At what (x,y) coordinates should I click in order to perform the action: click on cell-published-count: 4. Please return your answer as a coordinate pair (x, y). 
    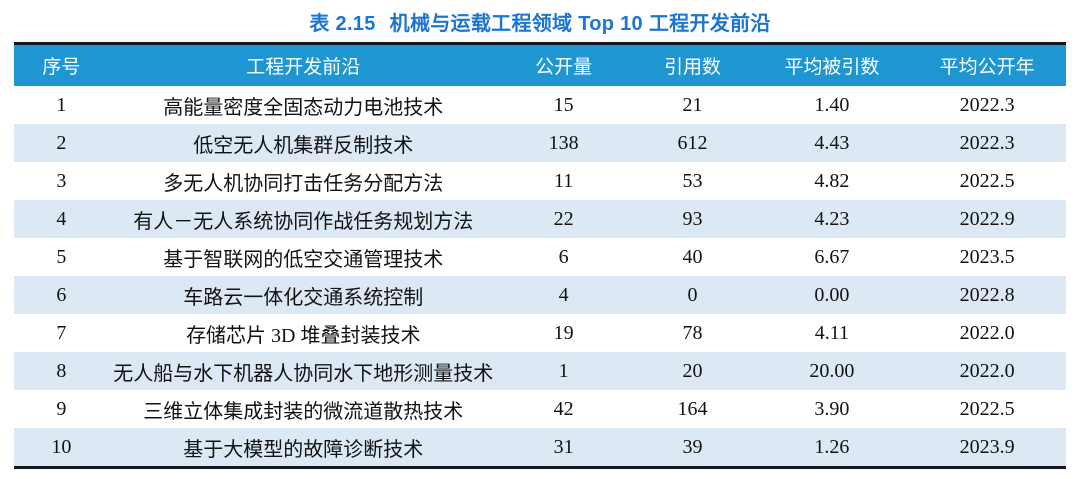
    Looking at the image, I should click on (563, 294).